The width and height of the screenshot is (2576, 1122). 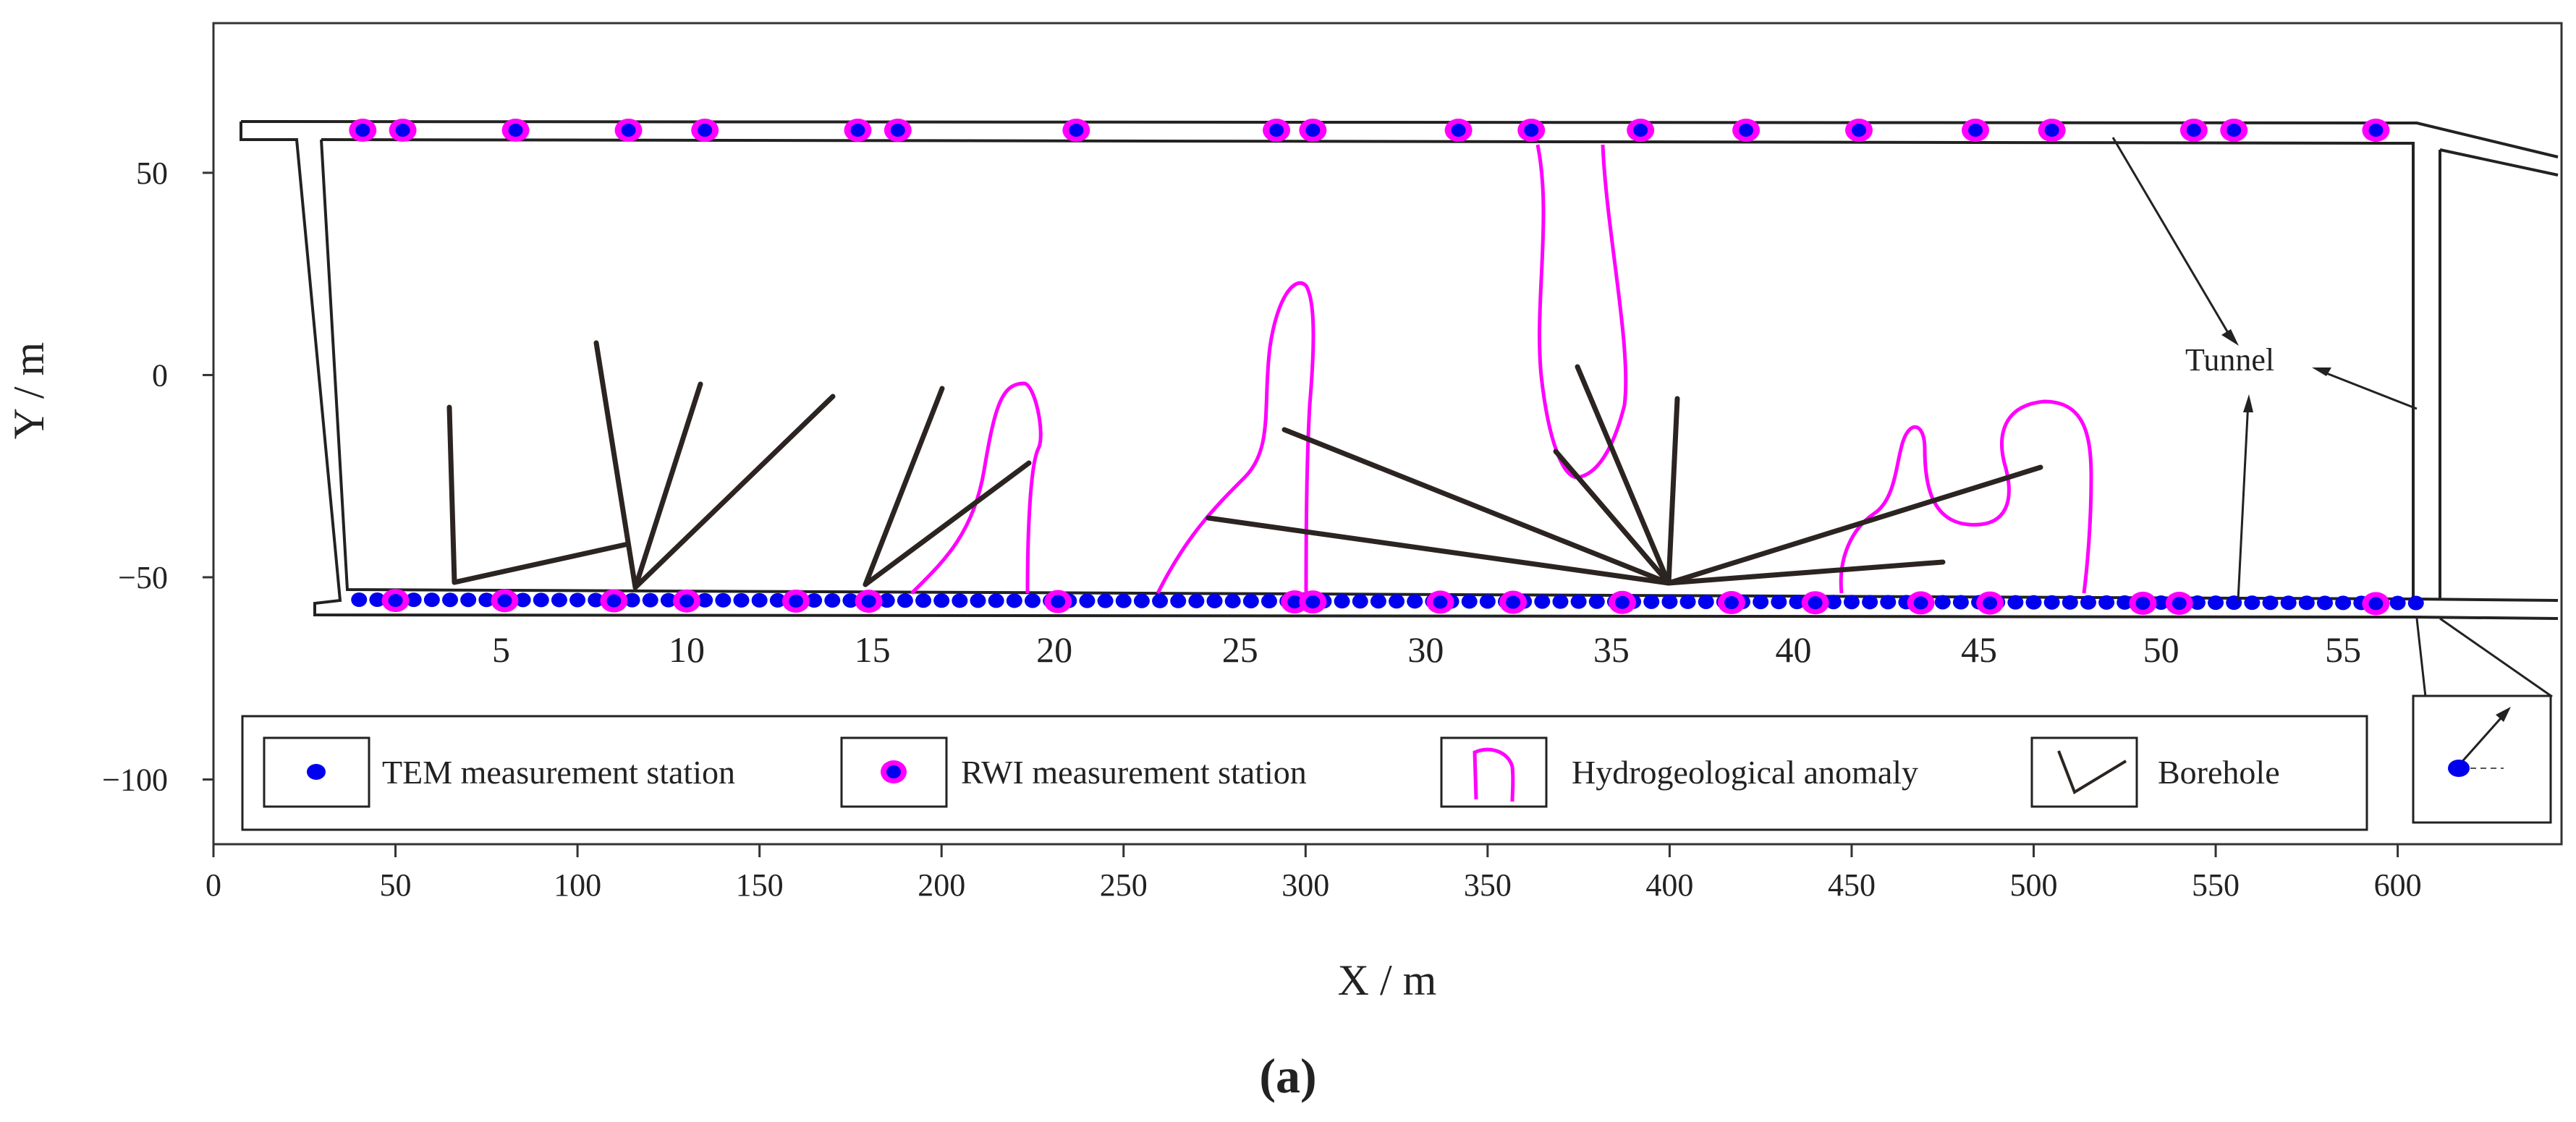 I want to click on y-tick-label: 0, so click(x=160, y=375).